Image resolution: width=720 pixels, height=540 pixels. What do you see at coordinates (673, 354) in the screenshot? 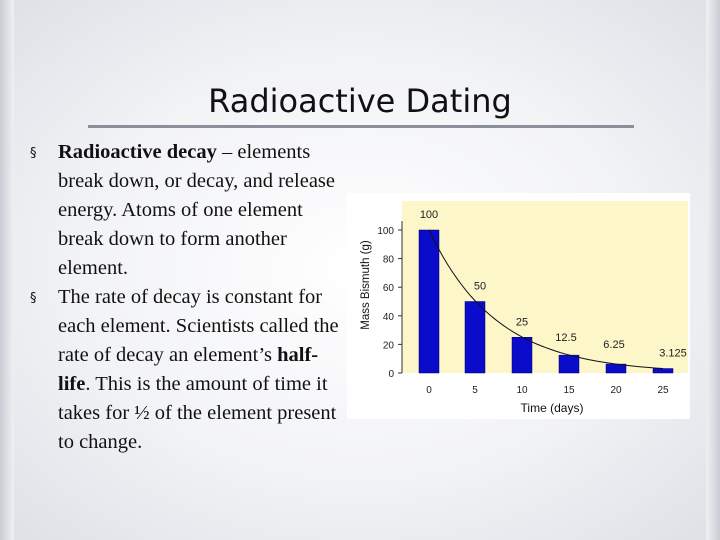
I see `data-label: 3.125` at bounding box center [673, 354].